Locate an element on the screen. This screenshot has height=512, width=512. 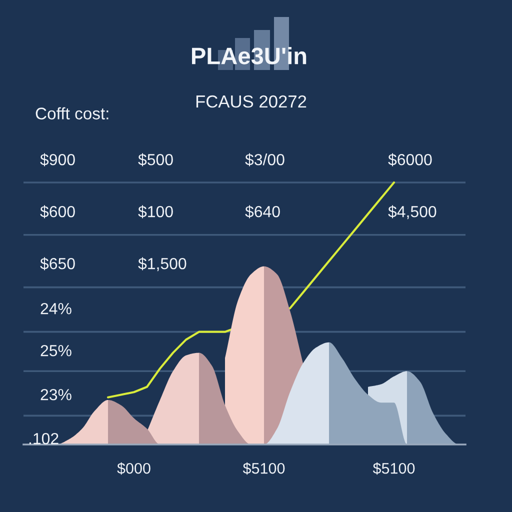
text: $900 is located at coordinates (57, 159).